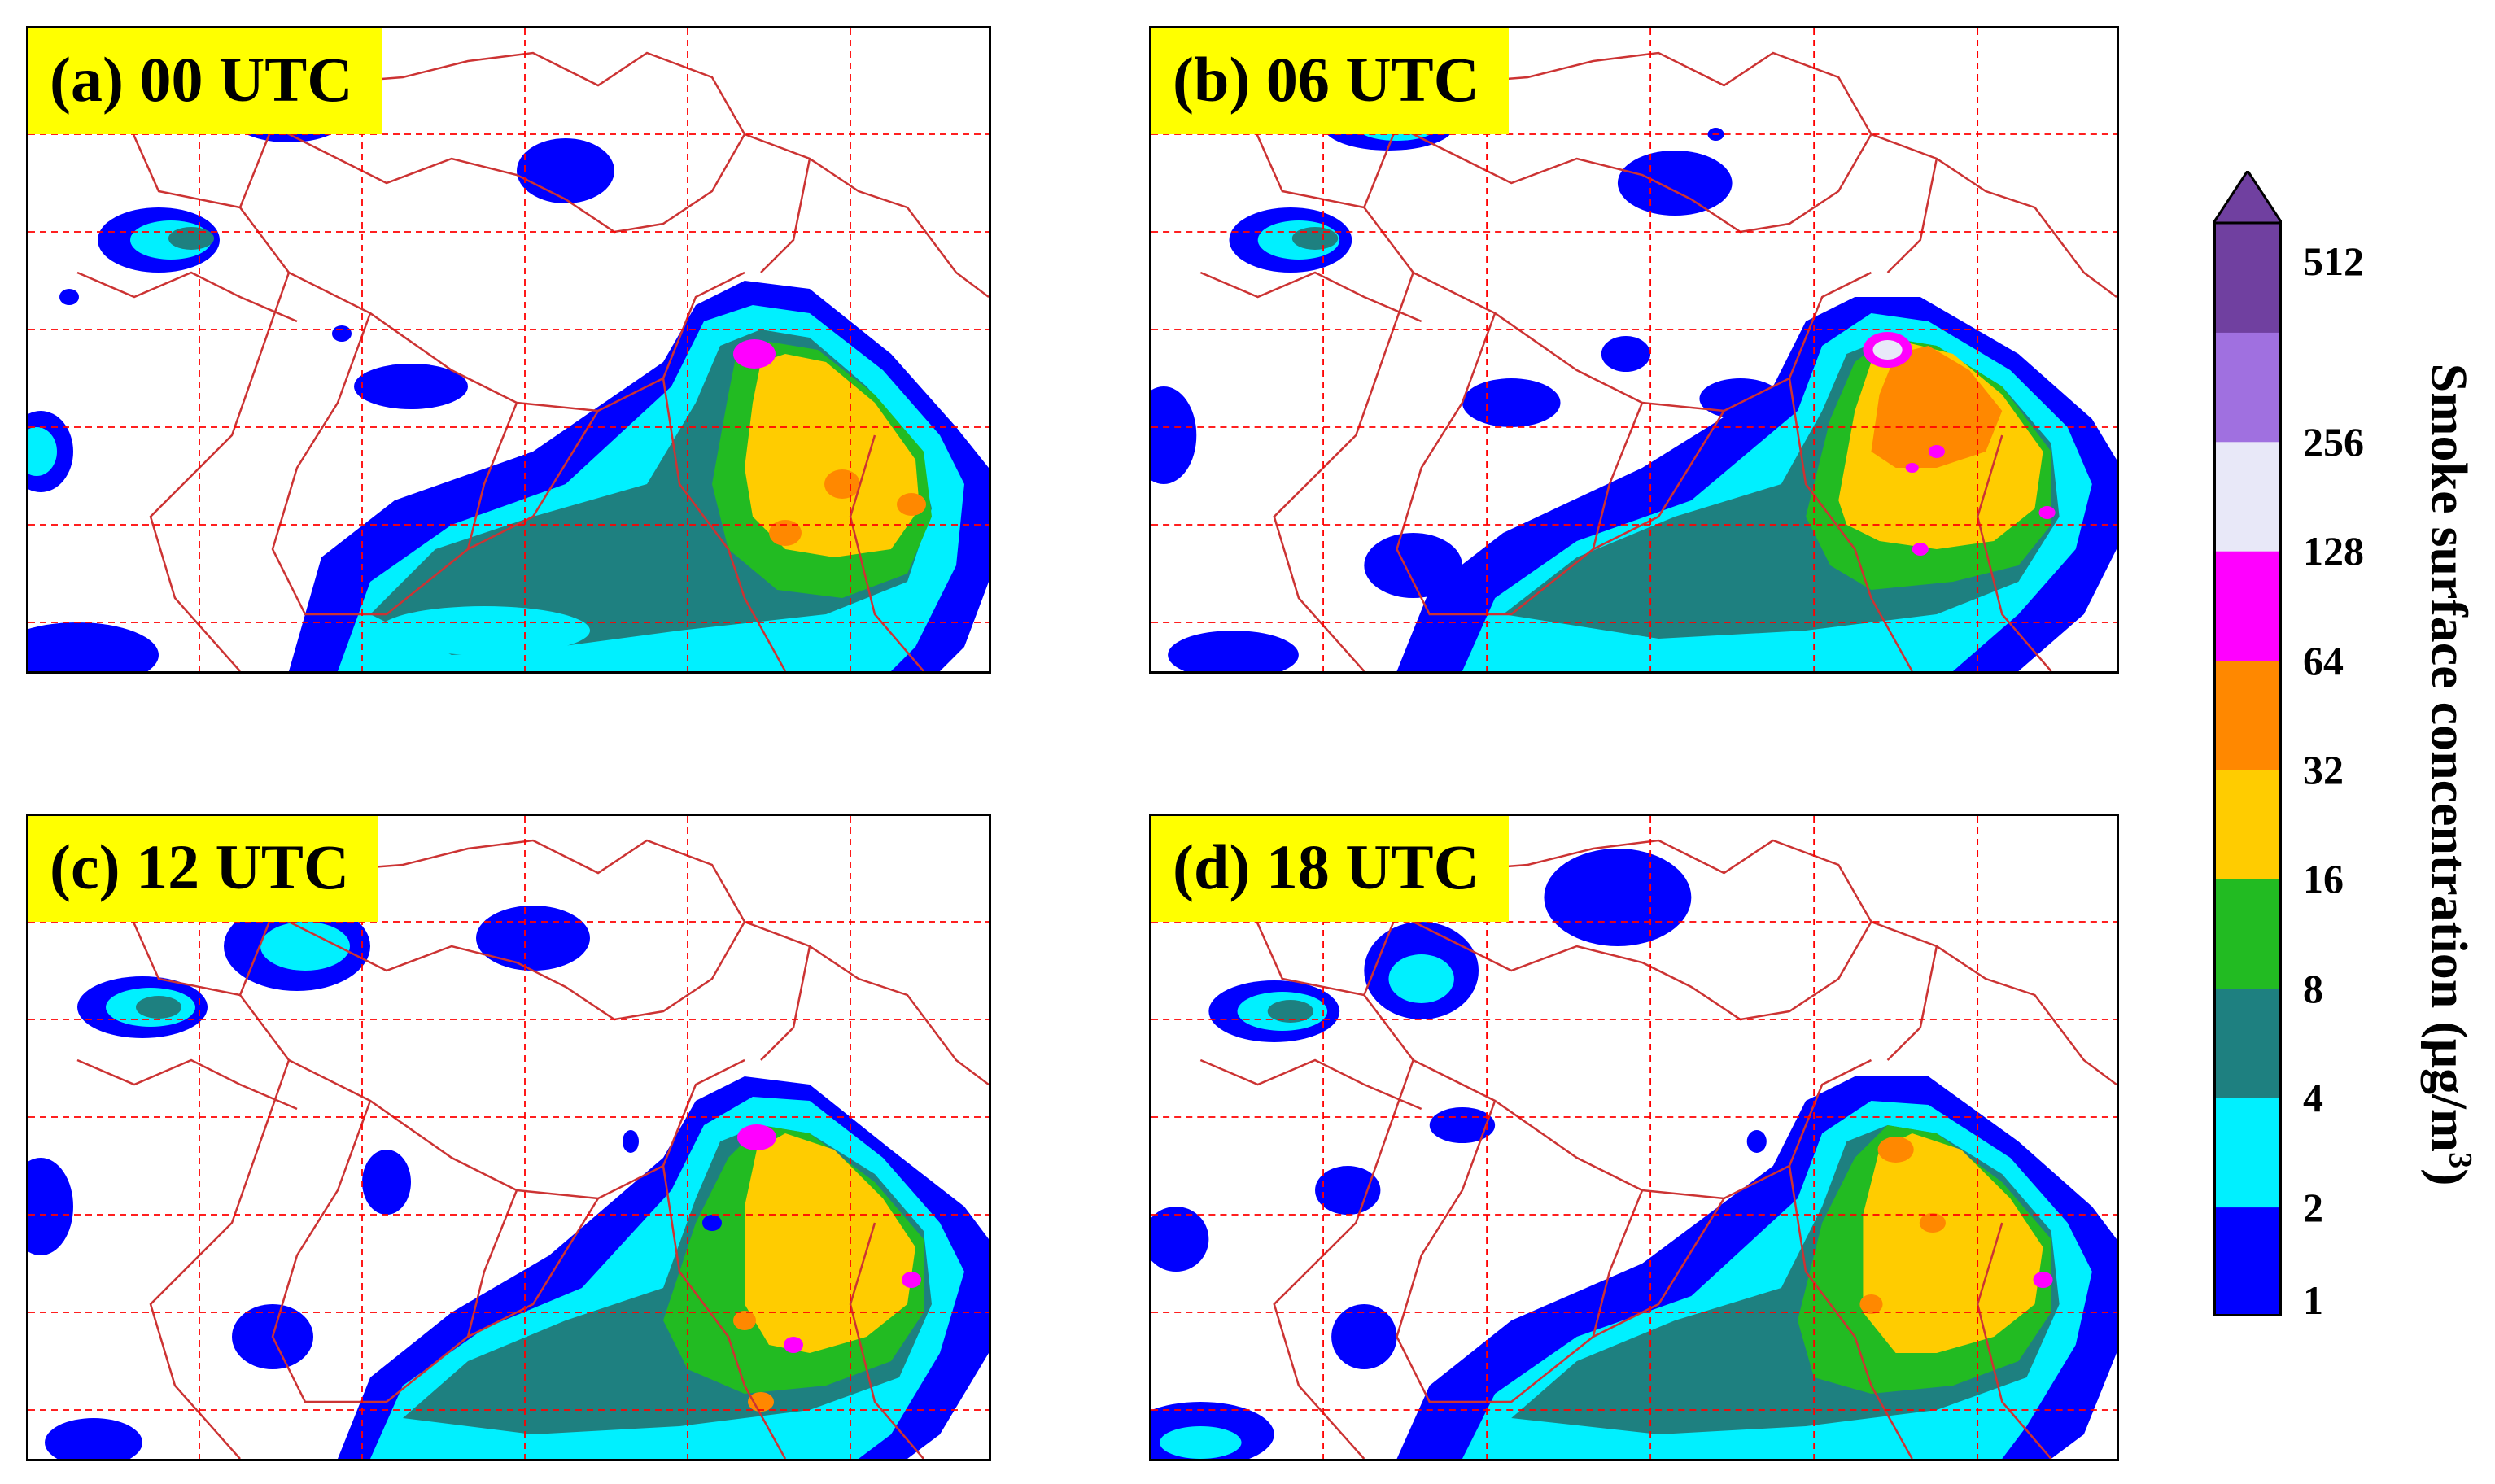 The height and width of the screenshot is (1484, 2495). Describe the element at coordinates (2323, 660) in the screenshot. I see `colorbar-tick-label: 64` at that location.